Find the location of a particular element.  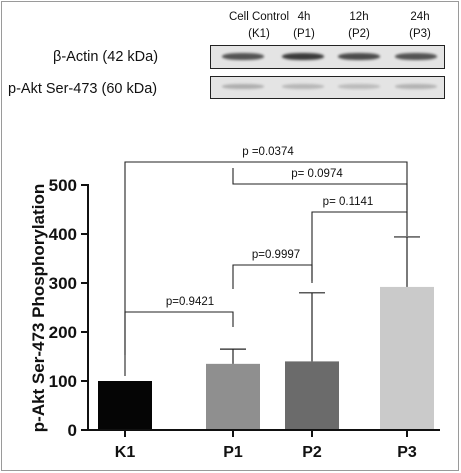

lane-label-p2-line2: (P2) is located at coordinates (359, 34).